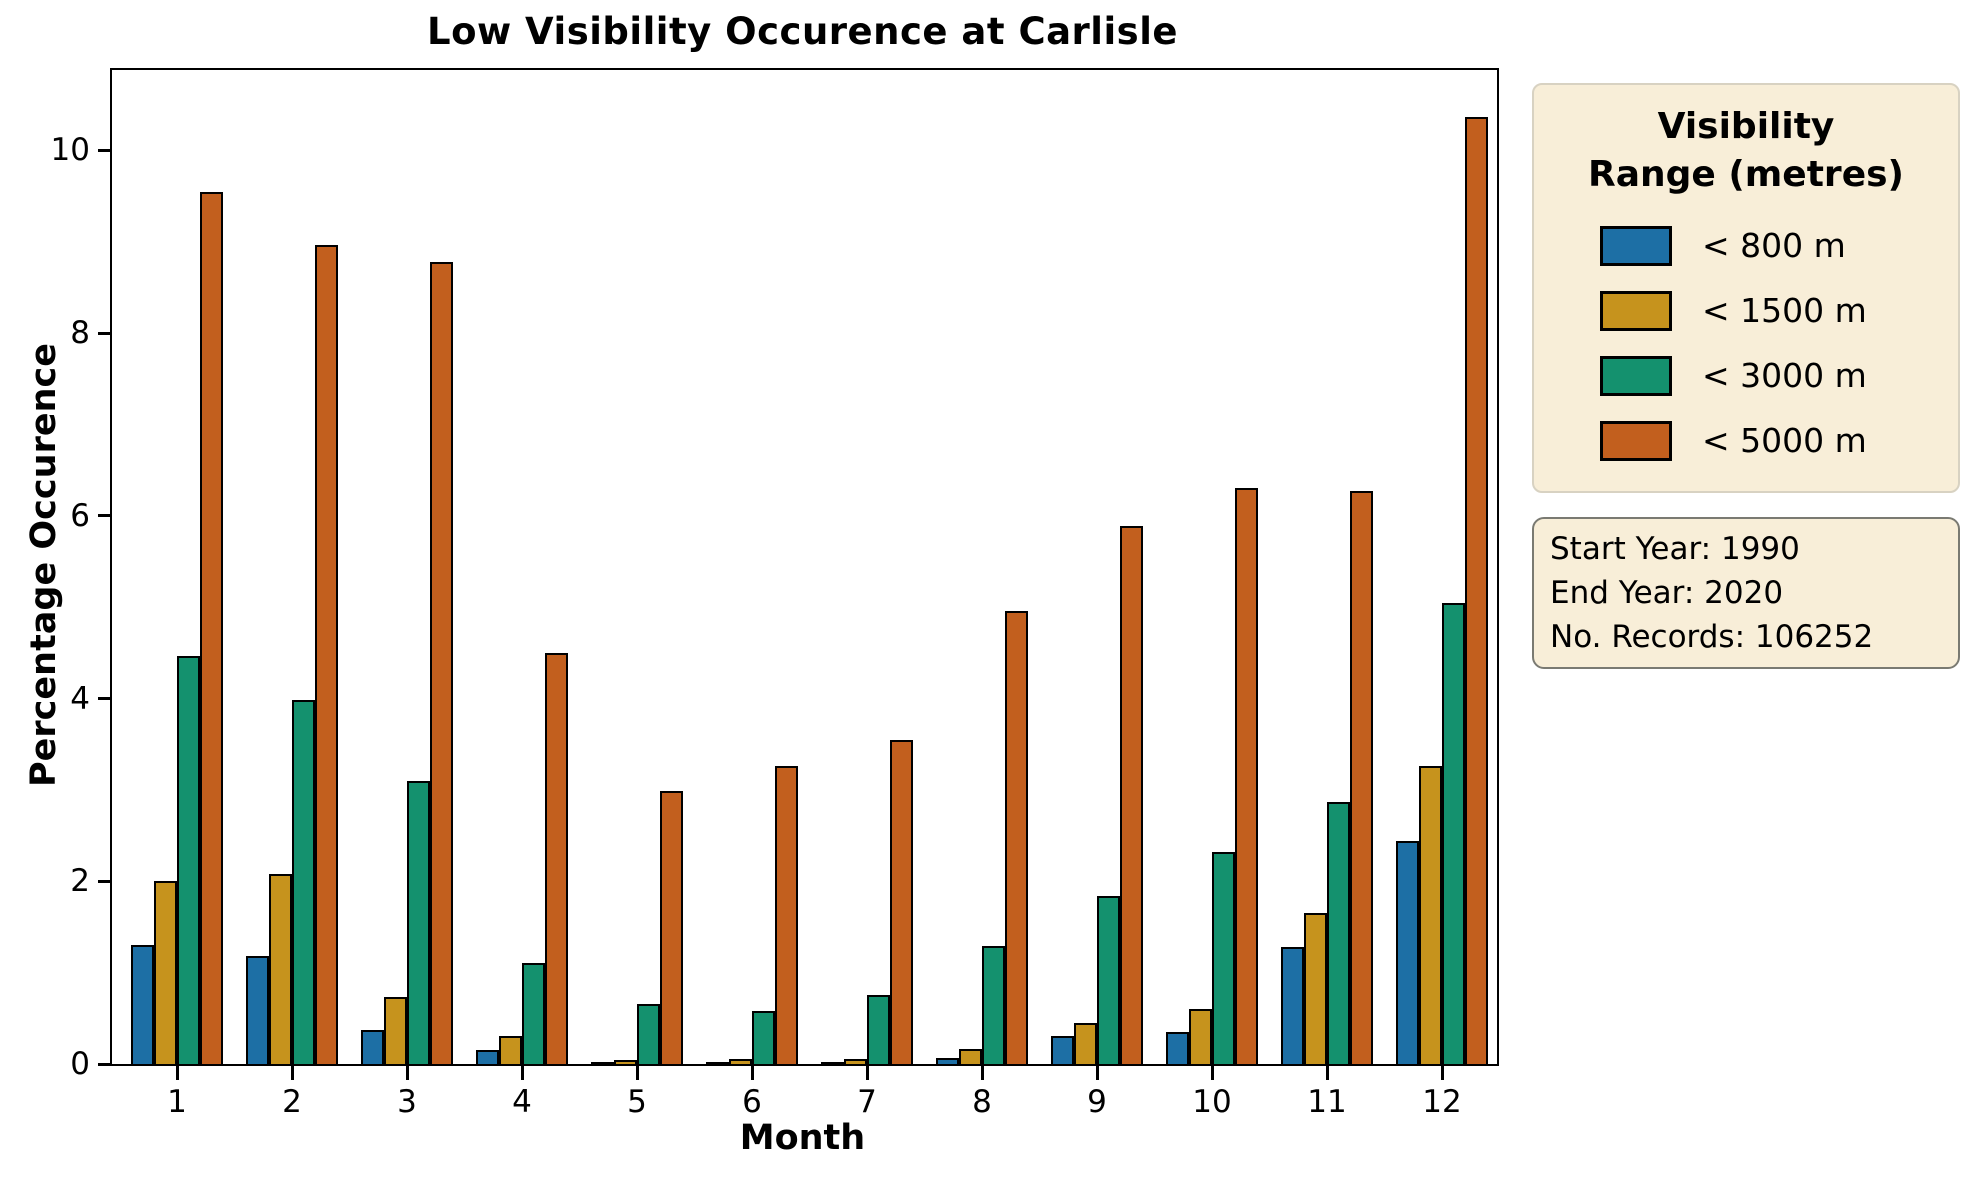 The height and width of the screenshot is (1179, 1966). I want to click on x-tick-label: 12, so click(1442, 1102).